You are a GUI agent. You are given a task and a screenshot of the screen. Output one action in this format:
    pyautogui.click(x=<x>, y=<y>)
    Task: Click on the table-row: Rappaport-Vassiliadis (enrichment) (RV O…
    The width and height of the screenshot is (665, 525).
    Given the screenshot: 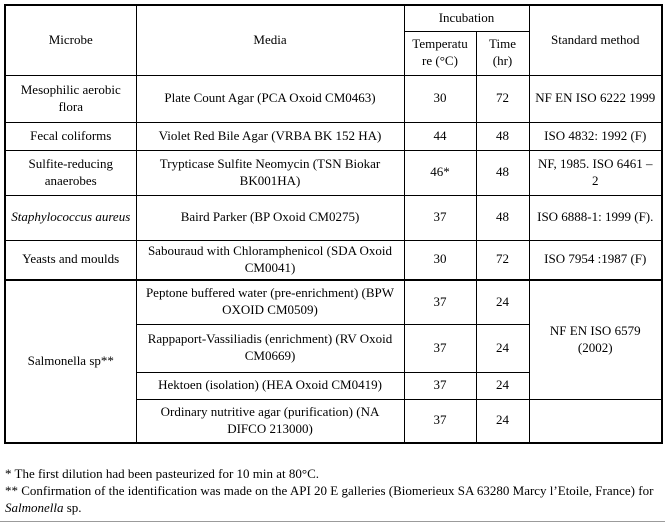 What is the action you would take?
    pyautogui.click(x=333, y=348)
    